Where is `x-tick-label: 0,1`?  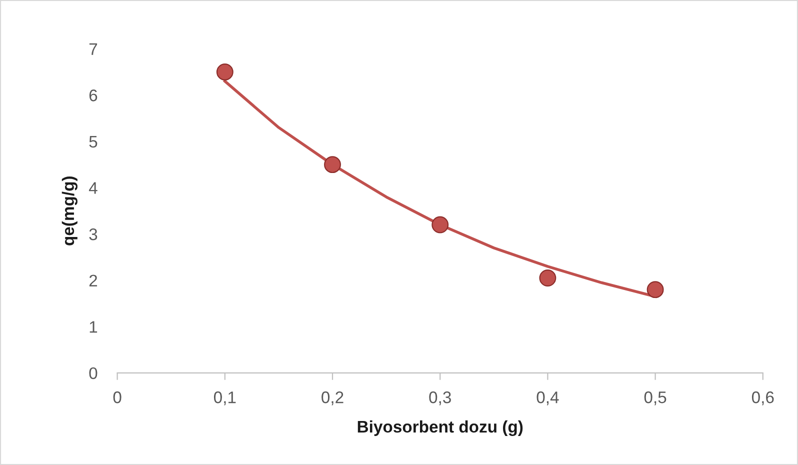
x-tick-label: 0,1 is located at coordinates (225, 398).